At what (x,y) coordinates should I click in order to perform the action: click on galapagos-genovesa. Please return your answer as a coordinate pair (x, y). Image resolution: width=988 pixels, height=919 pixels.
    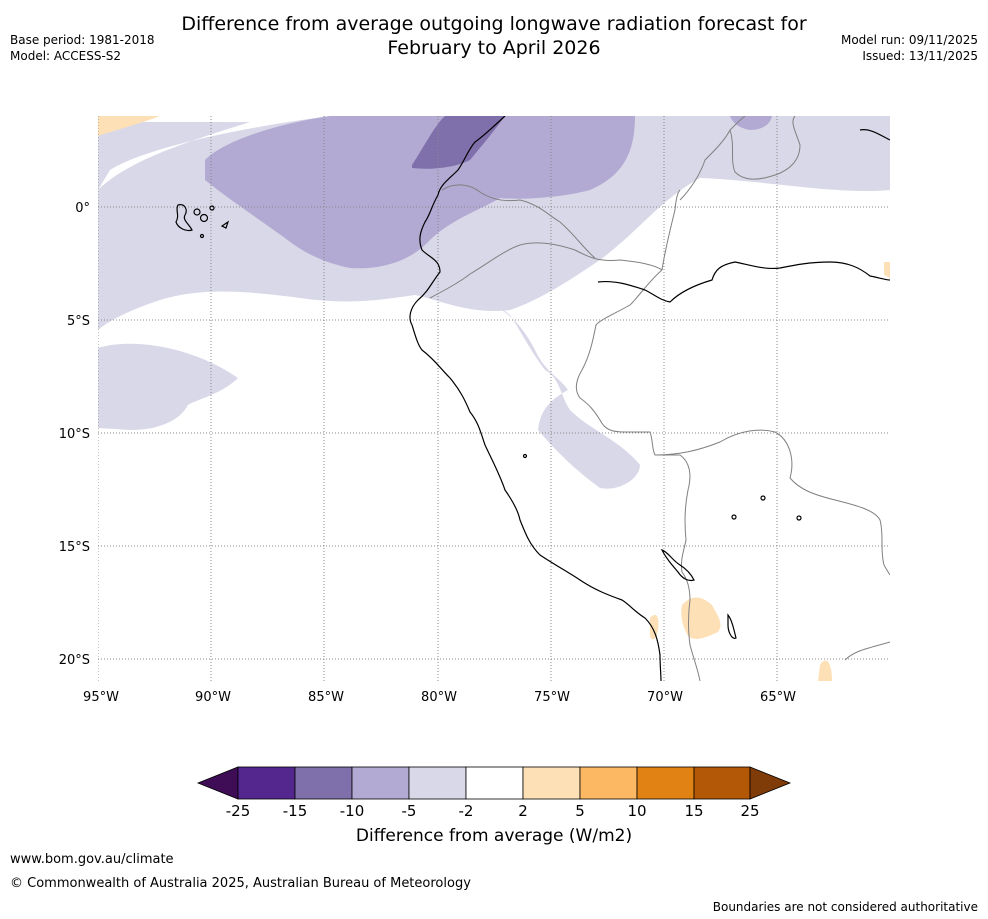
    Looking at the image, I should click on (212, 208).